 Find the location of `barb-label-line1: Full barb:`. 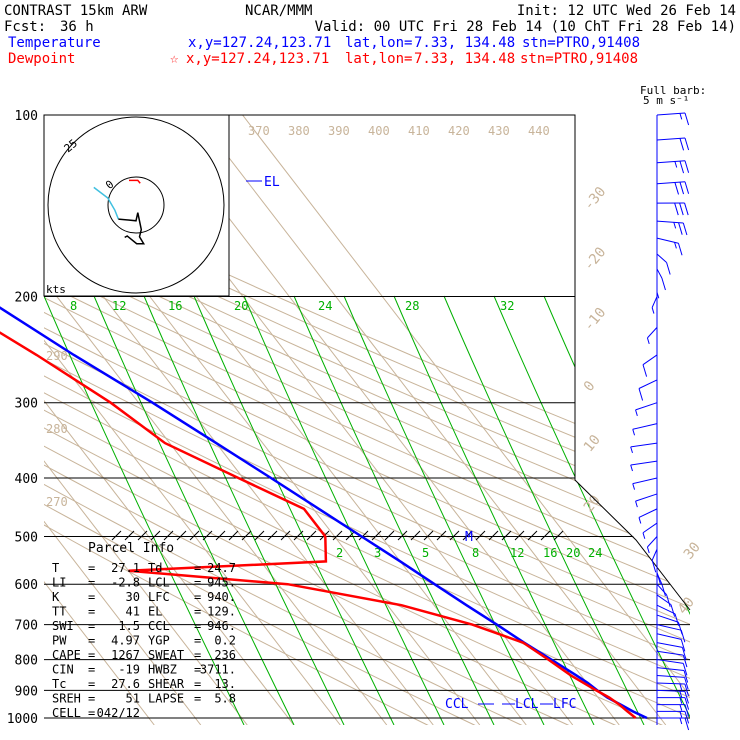

barb-label-line1: Full barb: is located at coordinates (673, 90).